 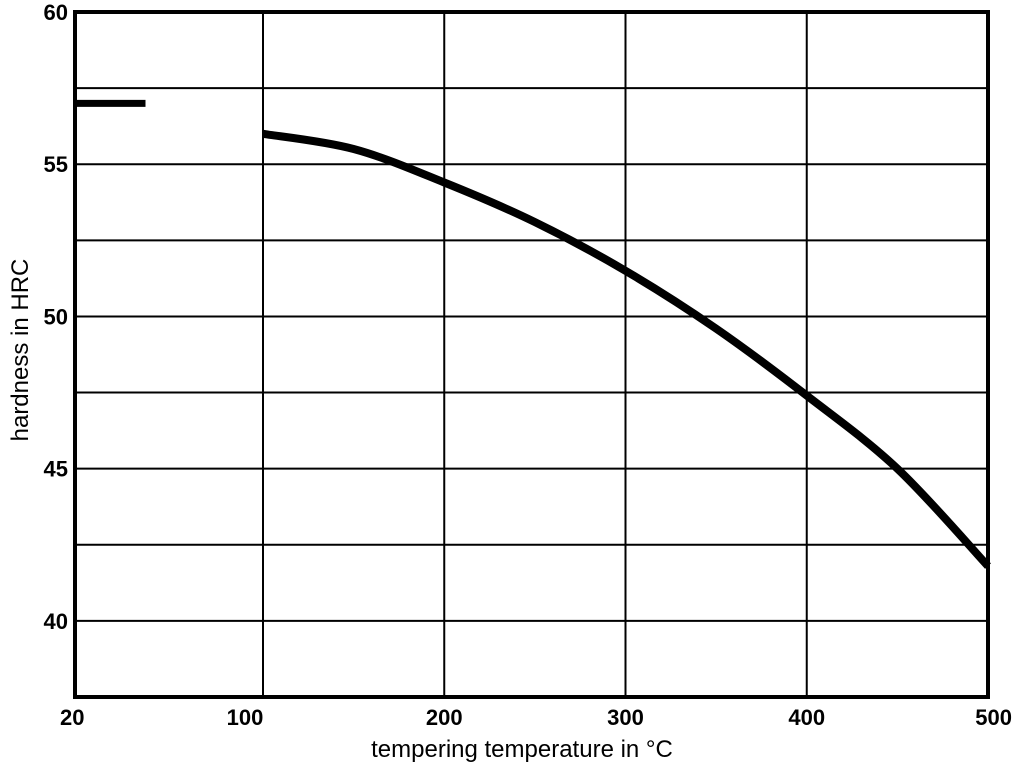 I want to click on x-tick-label: 500, so click(x=993, y=717).